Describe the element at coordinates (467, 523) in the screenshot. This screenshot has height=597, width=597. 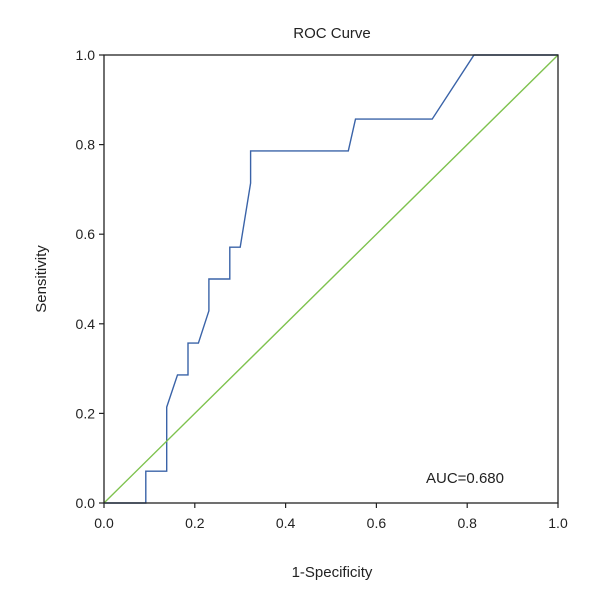
I see `x-tick-label: 0.8` at that location.